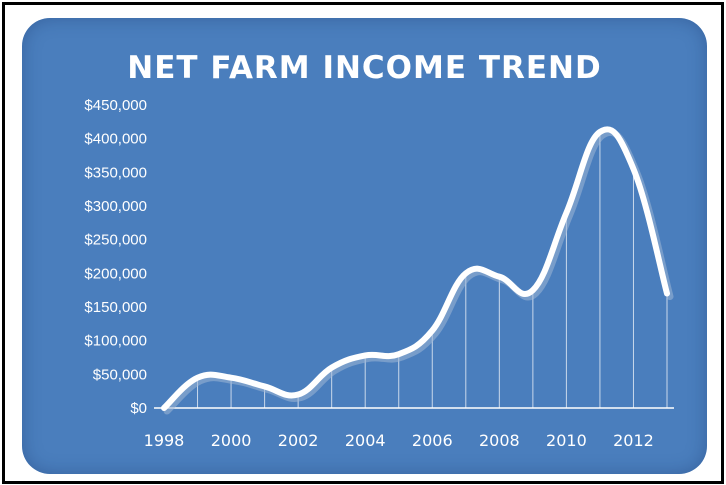 The width and height of the screenshot is (726, 485). Describe the element at coordinates (164, 440) in the screenshot. I see `x-tick-label: 1998` at that location.